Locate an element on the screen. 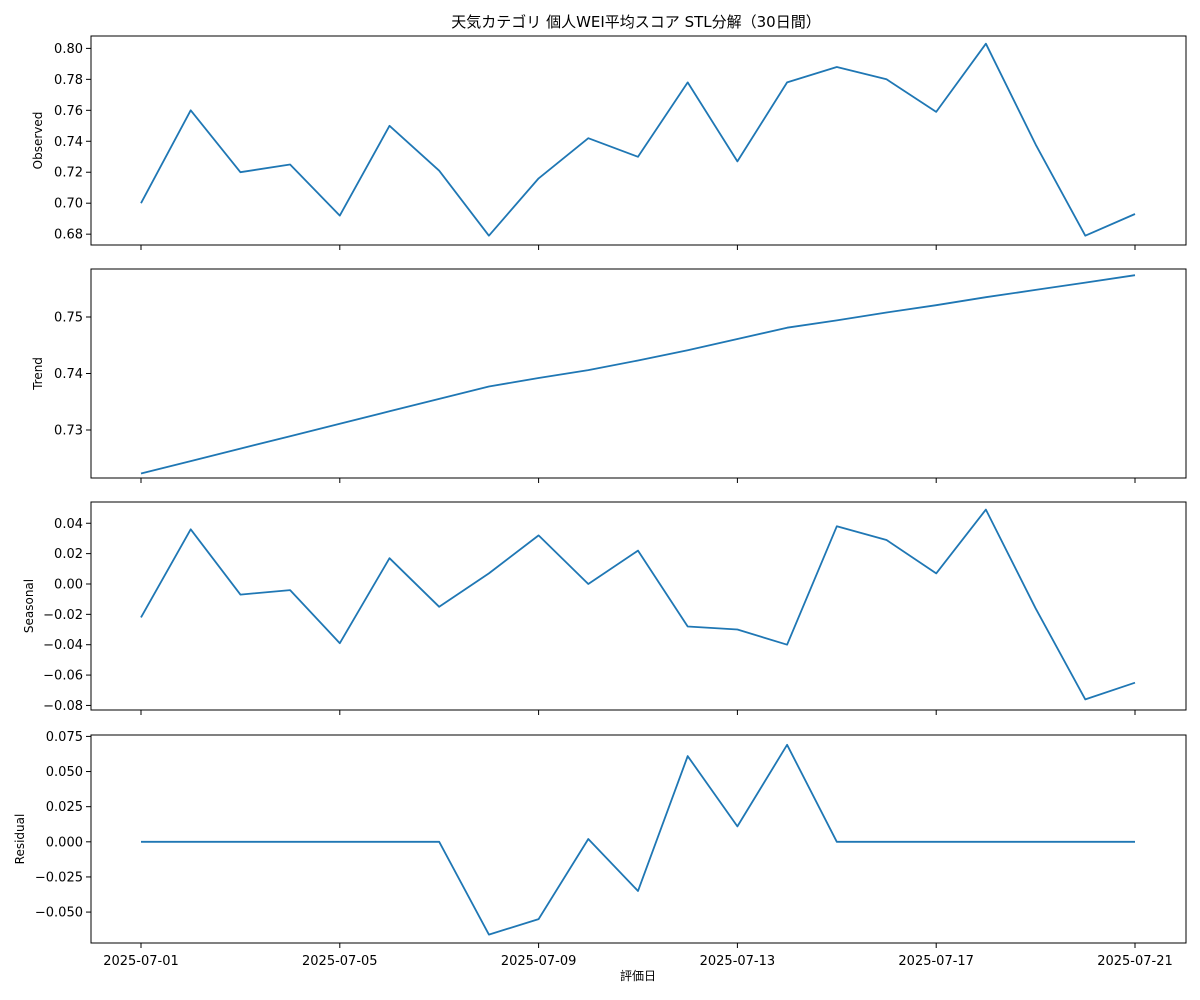 Image resolution: width=1200 pixels, height=1000 pixels. y-tick-label: 0.68 is located at coordinates (68, 235).